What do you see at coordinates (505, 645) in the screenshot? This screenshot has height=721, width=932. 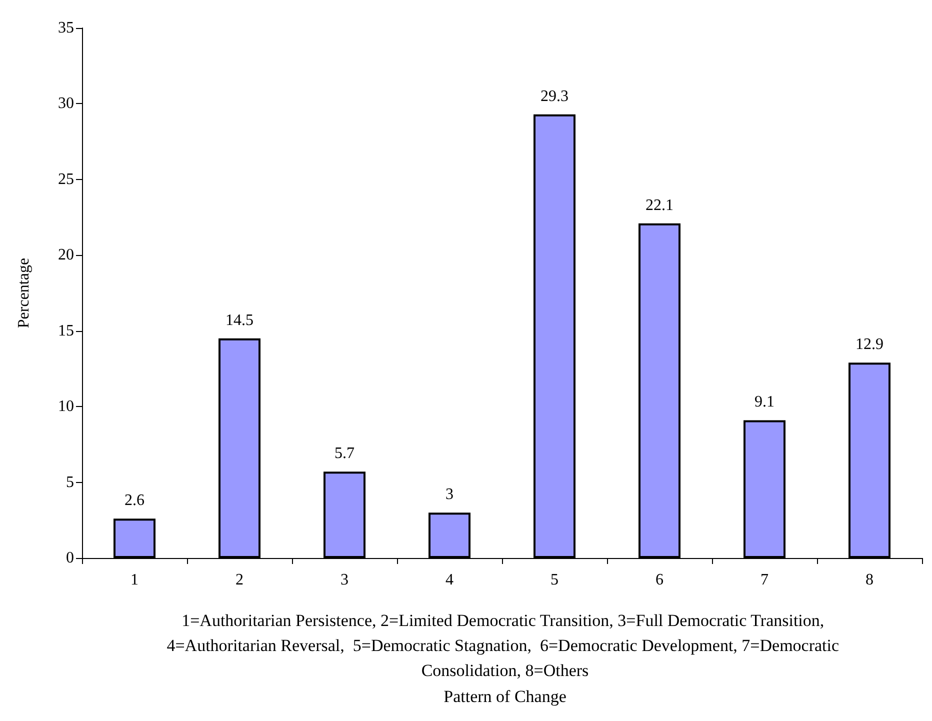 I see `text: 1=Authoritarian Persistence, 2=Limited Democratic Transition, 3=Full Democratic Transition, 4=Authoritarian Reversal, 5=Democratic Stagnation, 6=Democratic Development, 7=Democratic Consolidation, 8=Others` at bounding box center [505, 645].